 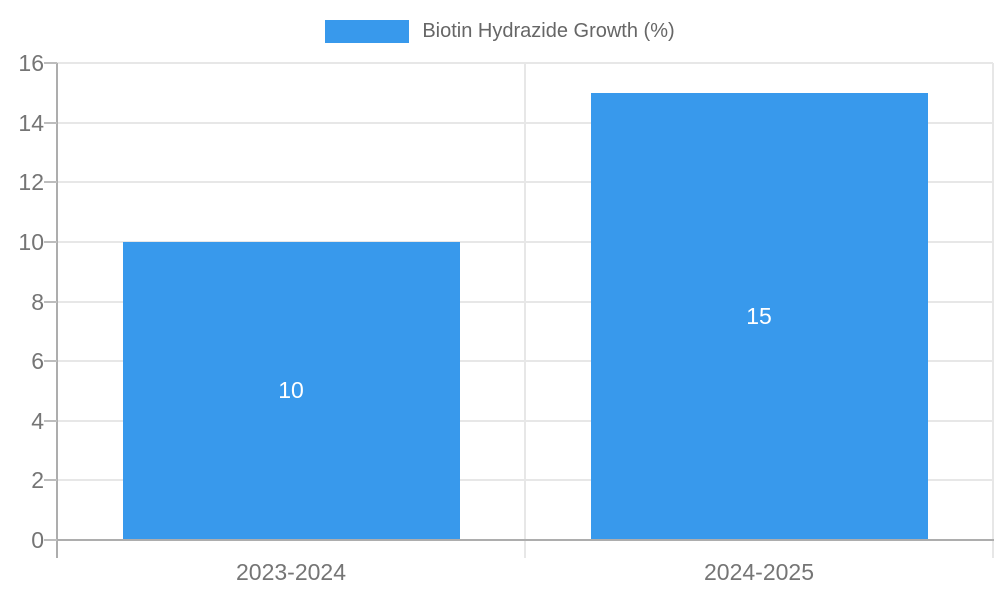 I want to click on bar-value-label: 15, so click(x=759, y=316).